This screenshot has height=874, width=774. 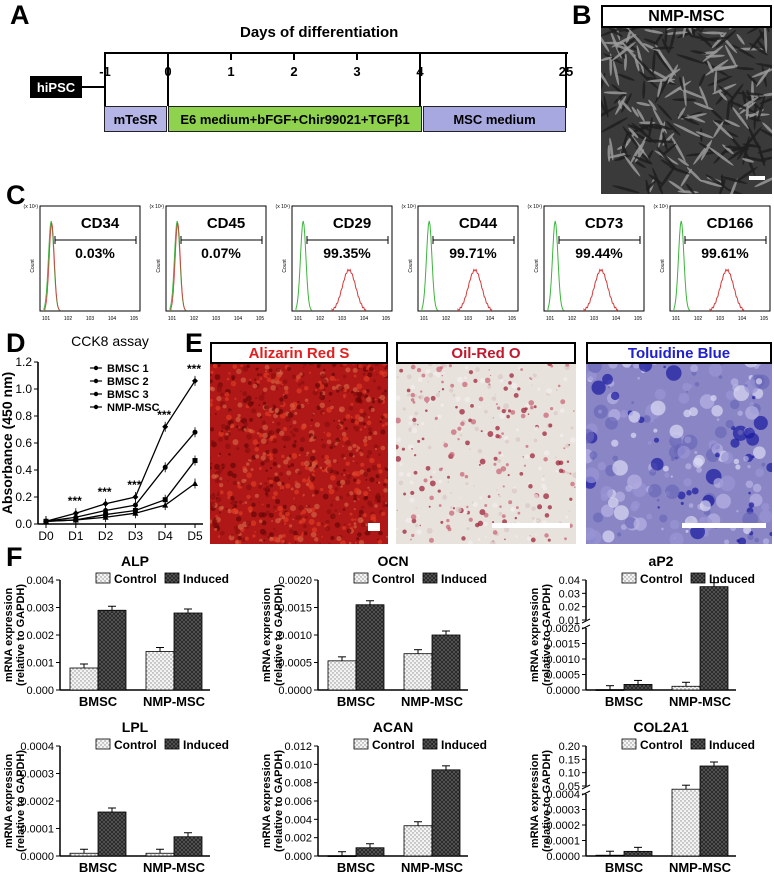 What do you see at coordinates (279, 801) in the screenshot?
I see `y-axis-label: (relative to GAPDH)` at bounding box center [279, 801].